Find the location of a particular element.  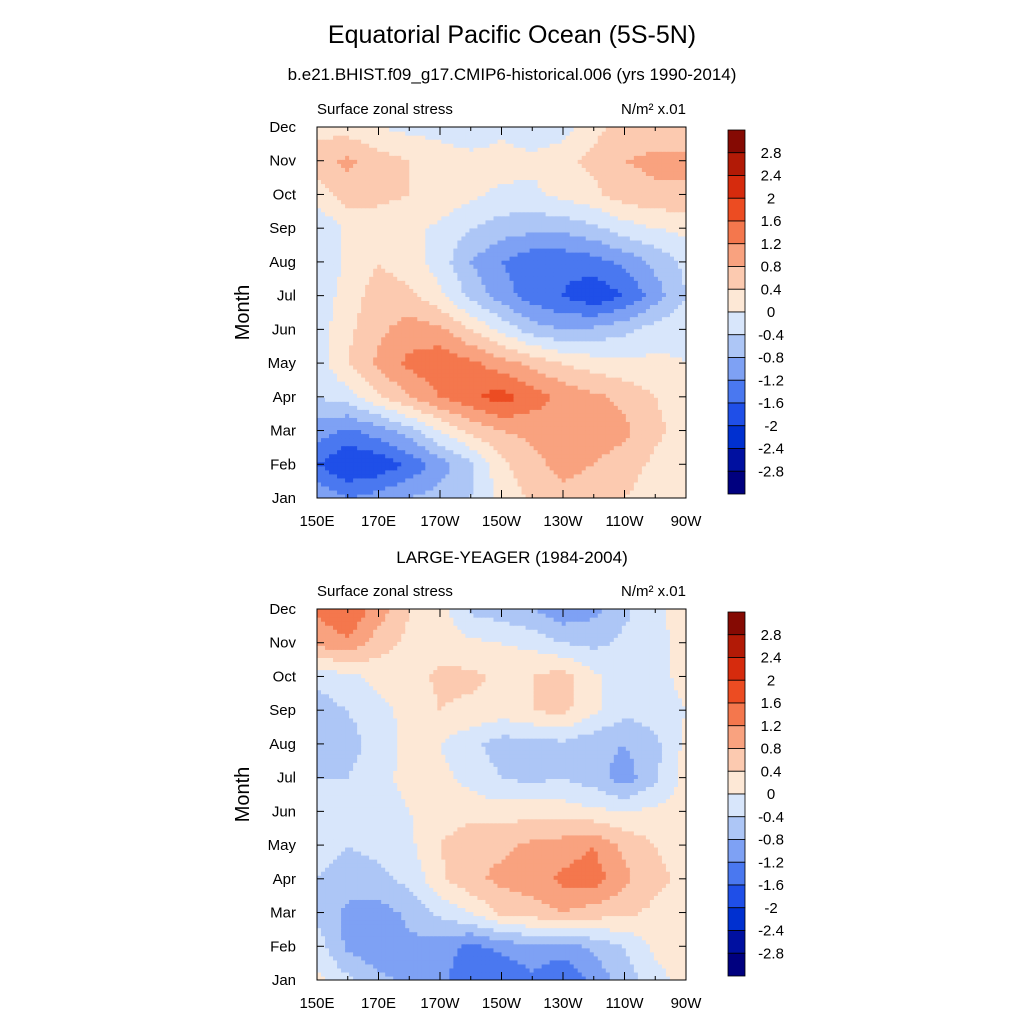

page-title: Equatorial Pacific Ocean (5S-5N) is located at coordinates (512, 35).